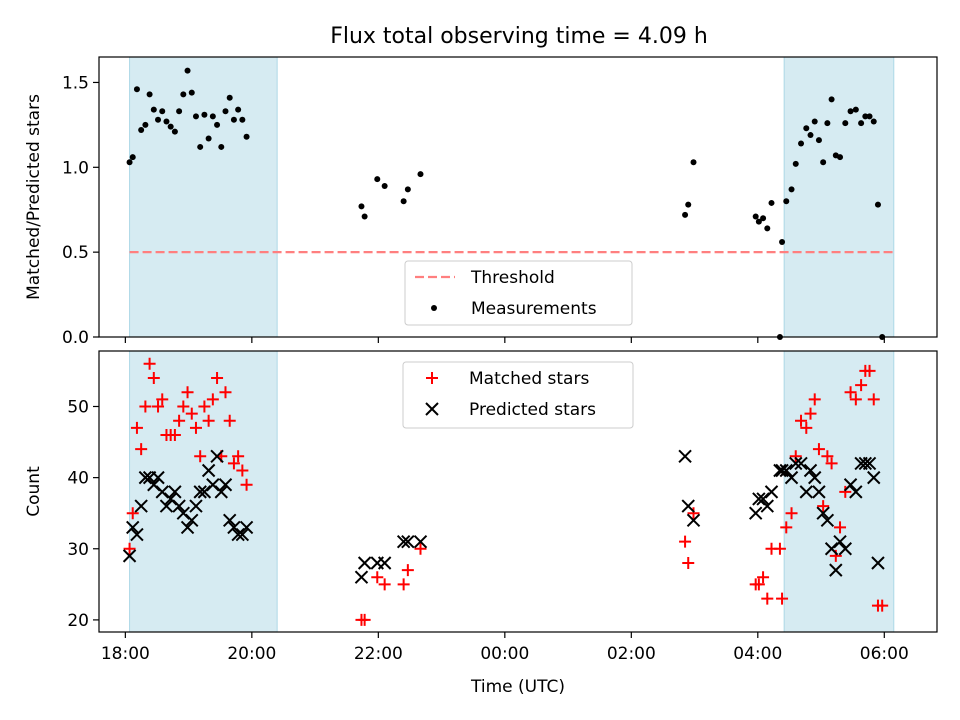 The image size is (960, 720). I want to click on legend-measurement-swatch, so click(434, 308).